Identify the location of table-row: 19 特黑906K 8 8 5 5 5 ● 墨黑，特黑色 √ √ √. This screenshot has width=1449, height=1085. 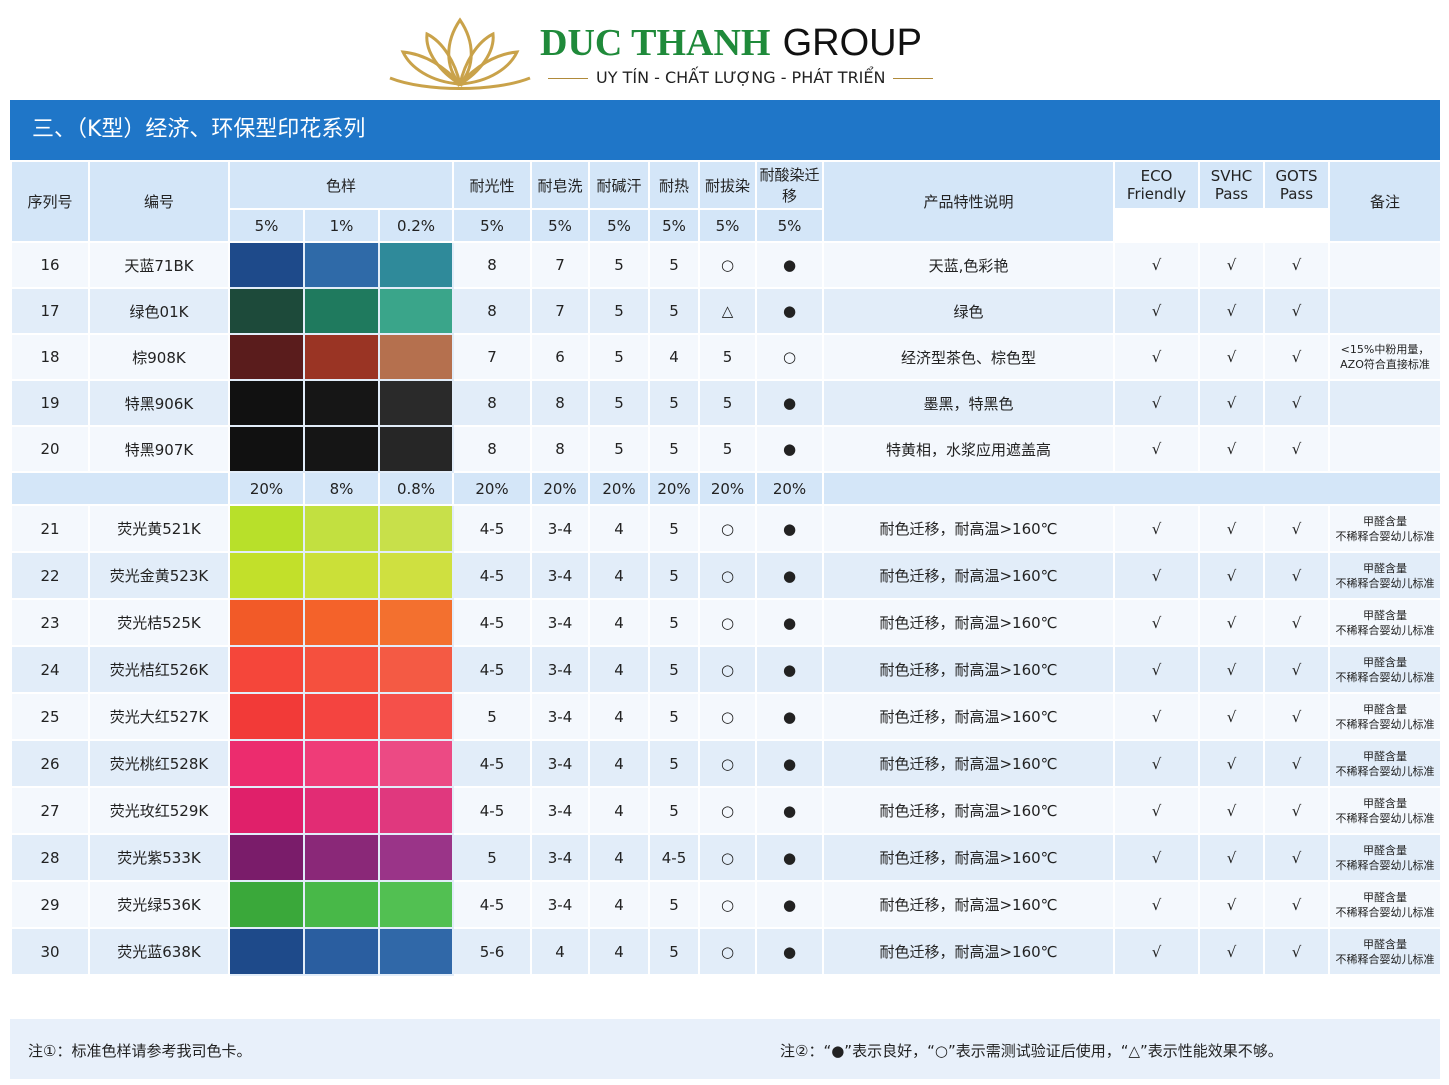
(726, 403).